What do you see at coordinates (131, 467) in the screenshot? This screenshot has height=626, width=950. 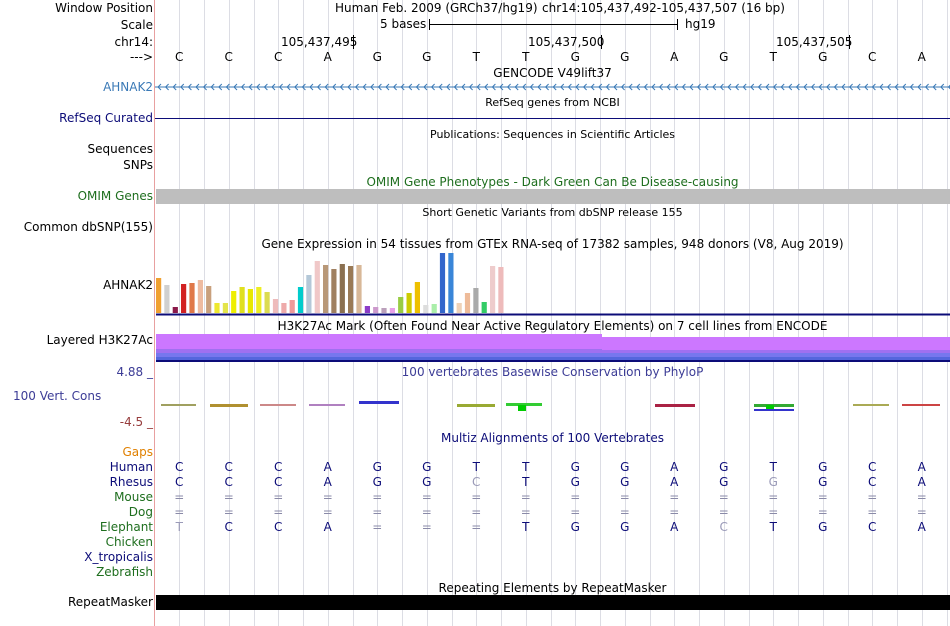 I see `multiz-species-label: Human` at bounding box center [131, 467].